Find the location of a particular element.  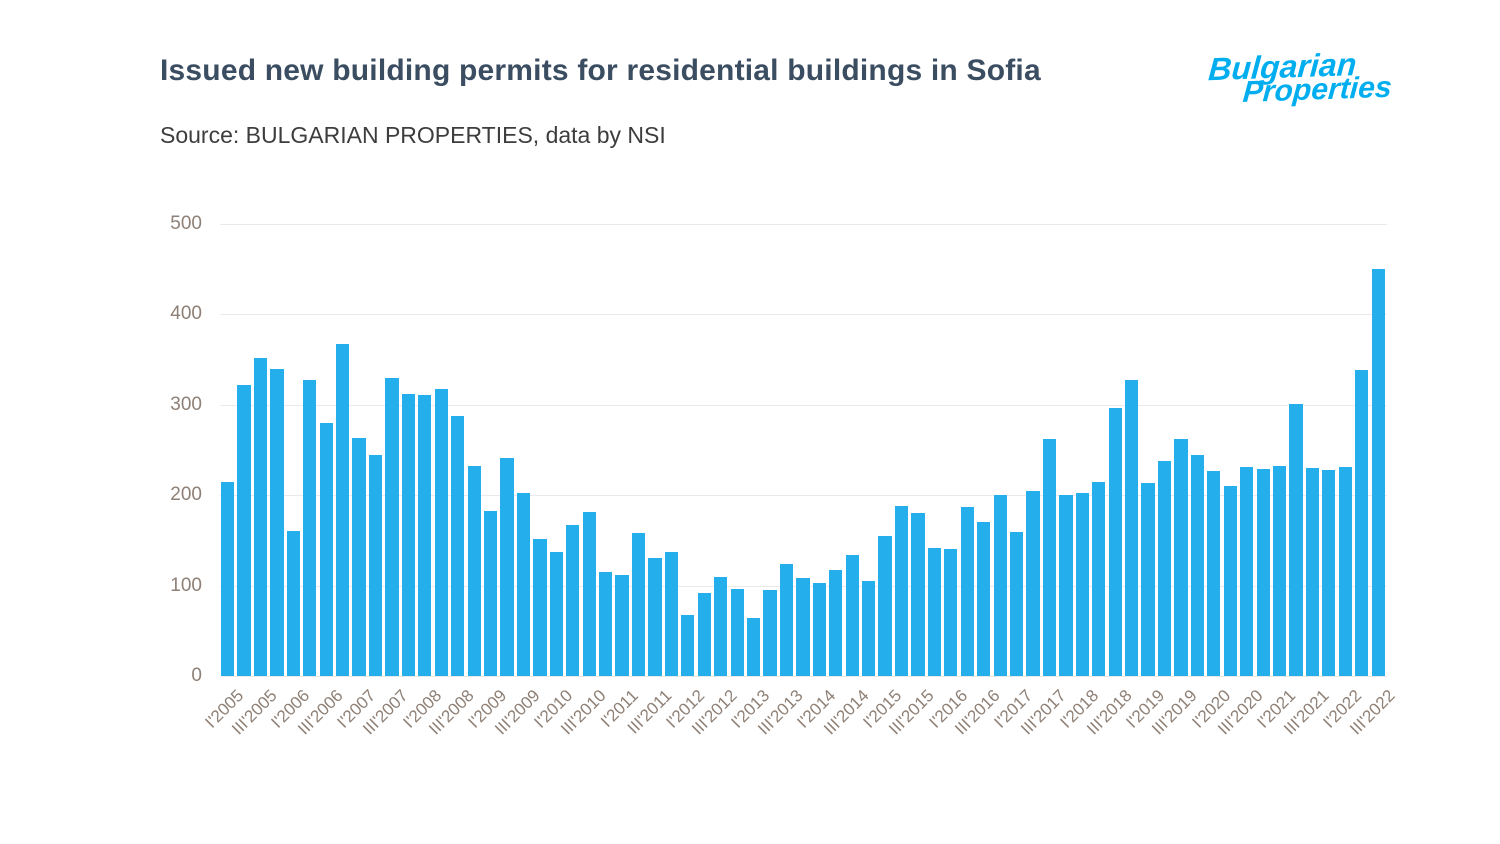

y-axis-tick-label: 500 is located at coordinates (186, 223).